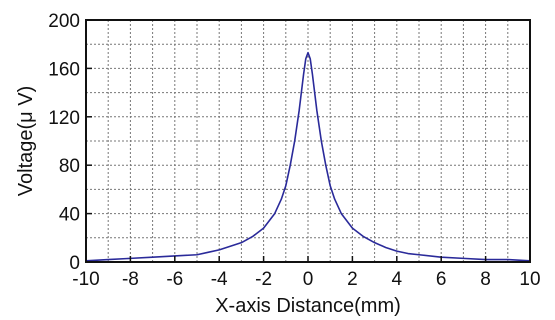 The width and height of the screenshot is (555, 320). I want to click on x-tick-label: -6, so click(174, 279).